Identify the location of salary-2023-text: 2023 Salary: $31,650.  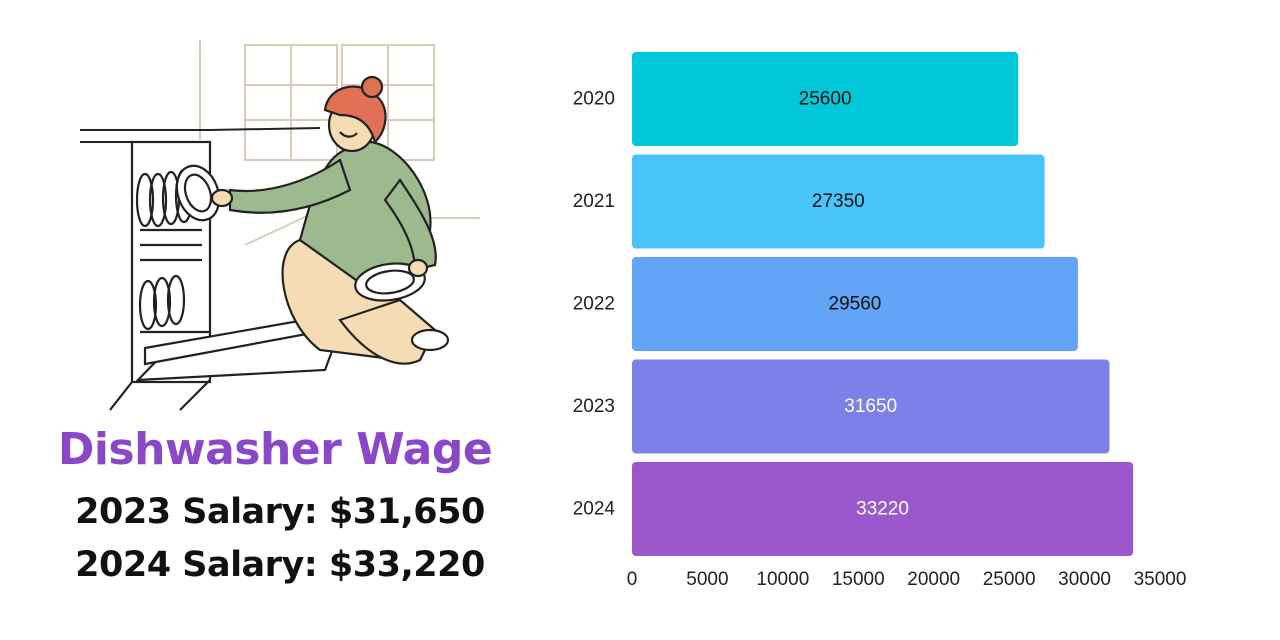
(280, 512).